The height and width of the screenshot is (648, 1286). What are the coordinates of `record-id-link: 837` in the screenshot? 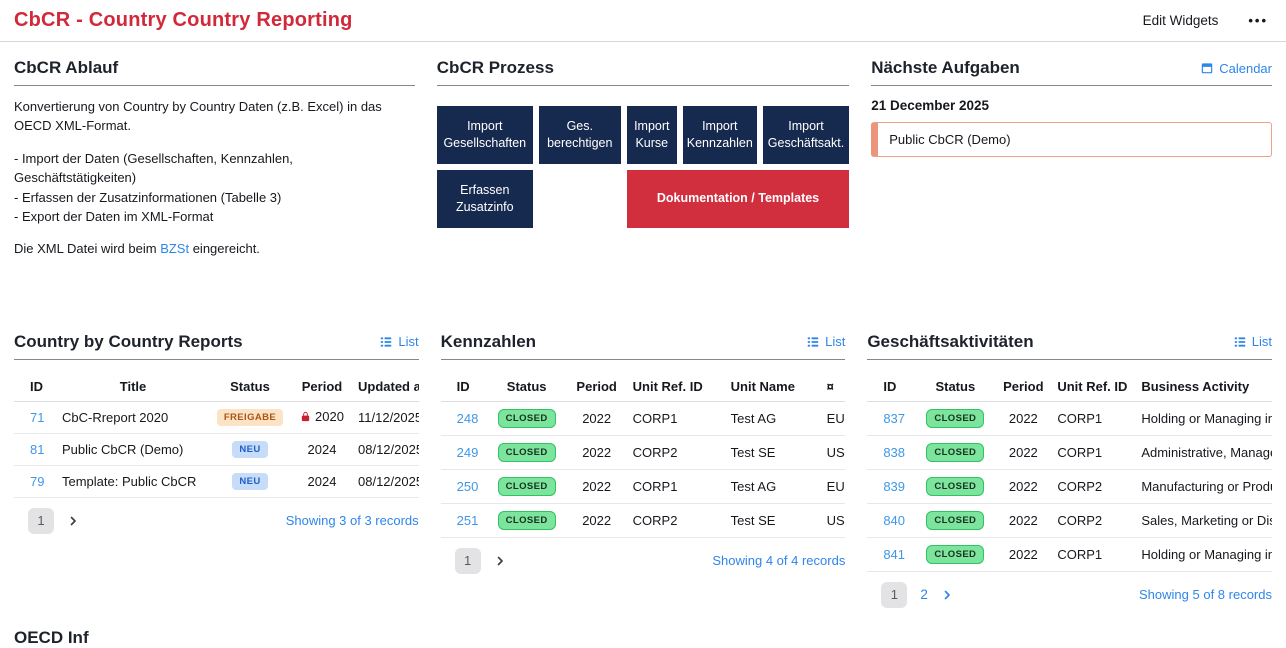 It's located at (894, 418).